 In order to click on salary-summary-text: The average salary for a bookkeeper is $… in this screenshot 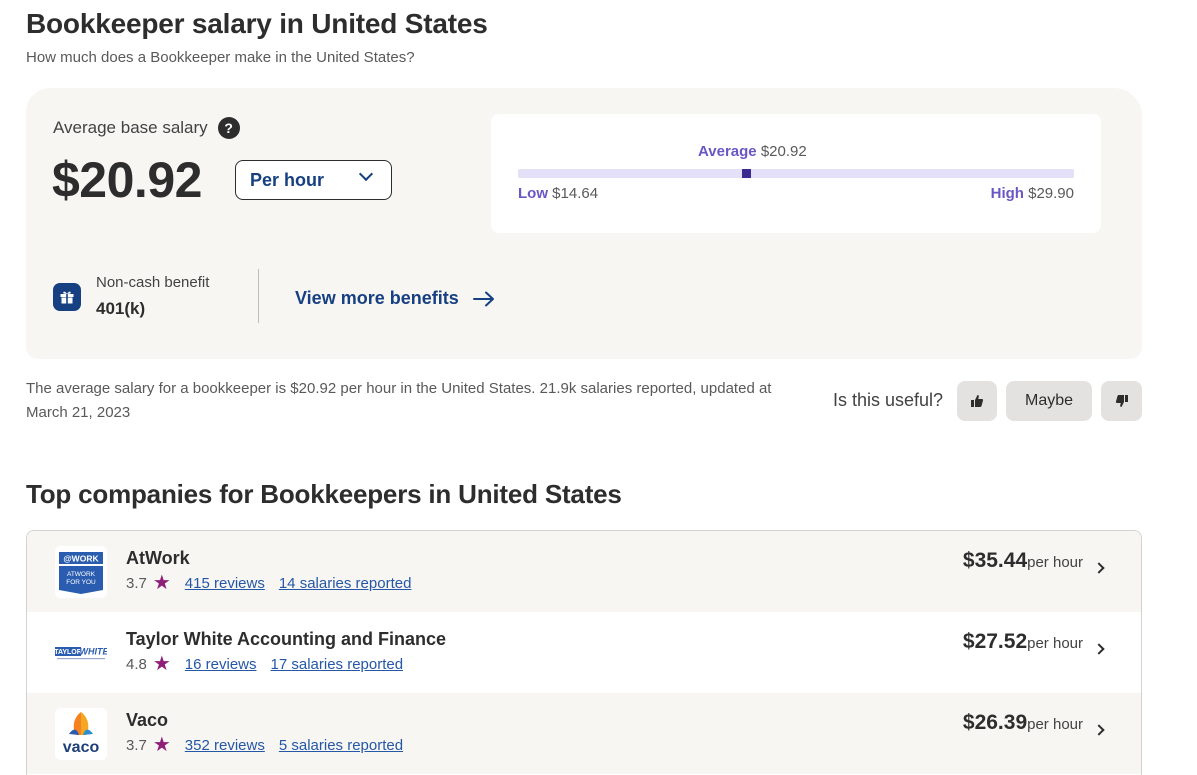, I will do `click(399, 400)`.